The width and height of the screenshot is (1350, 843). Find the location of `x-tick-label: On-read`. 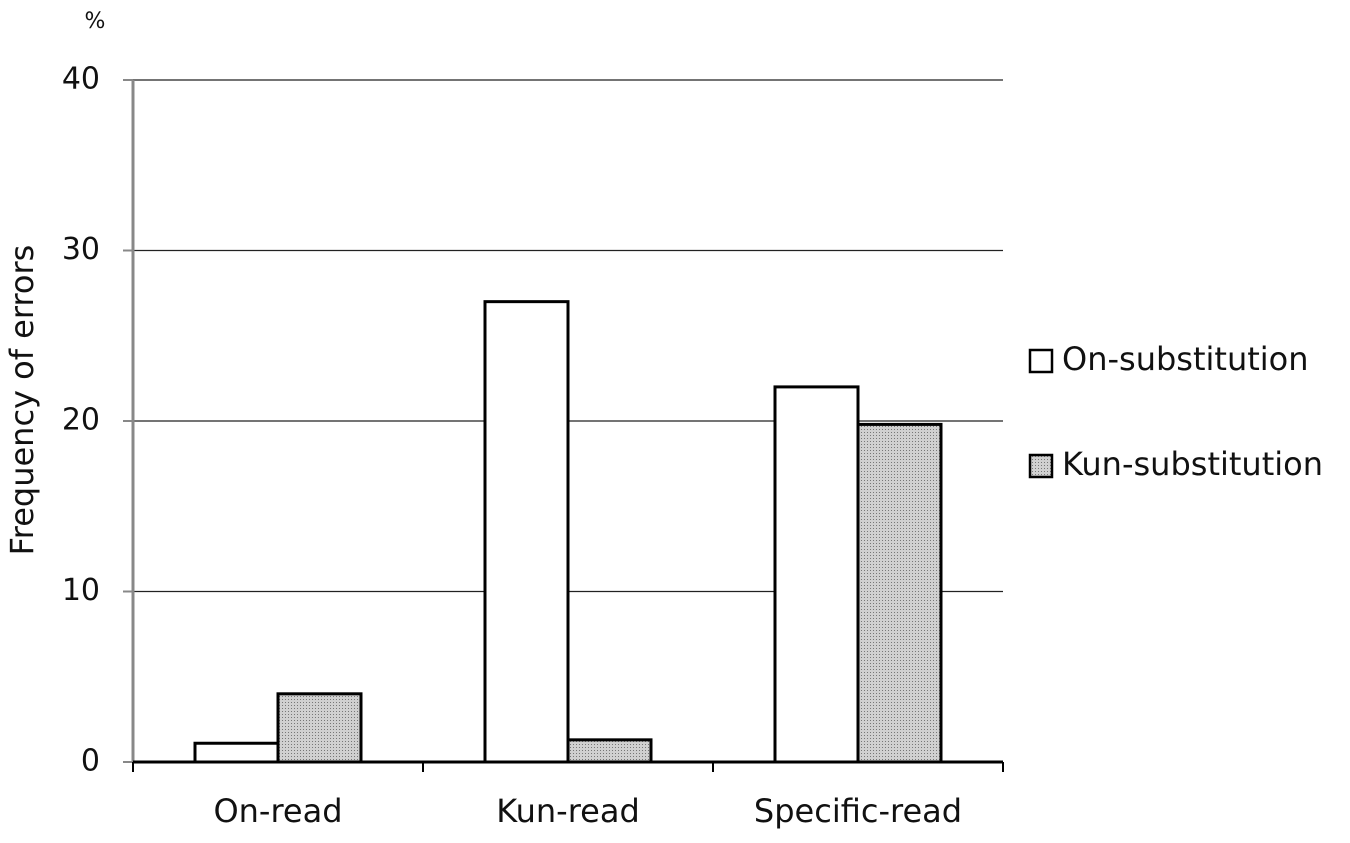

x-tick-label: On-read is located at coordinates (277, 811).